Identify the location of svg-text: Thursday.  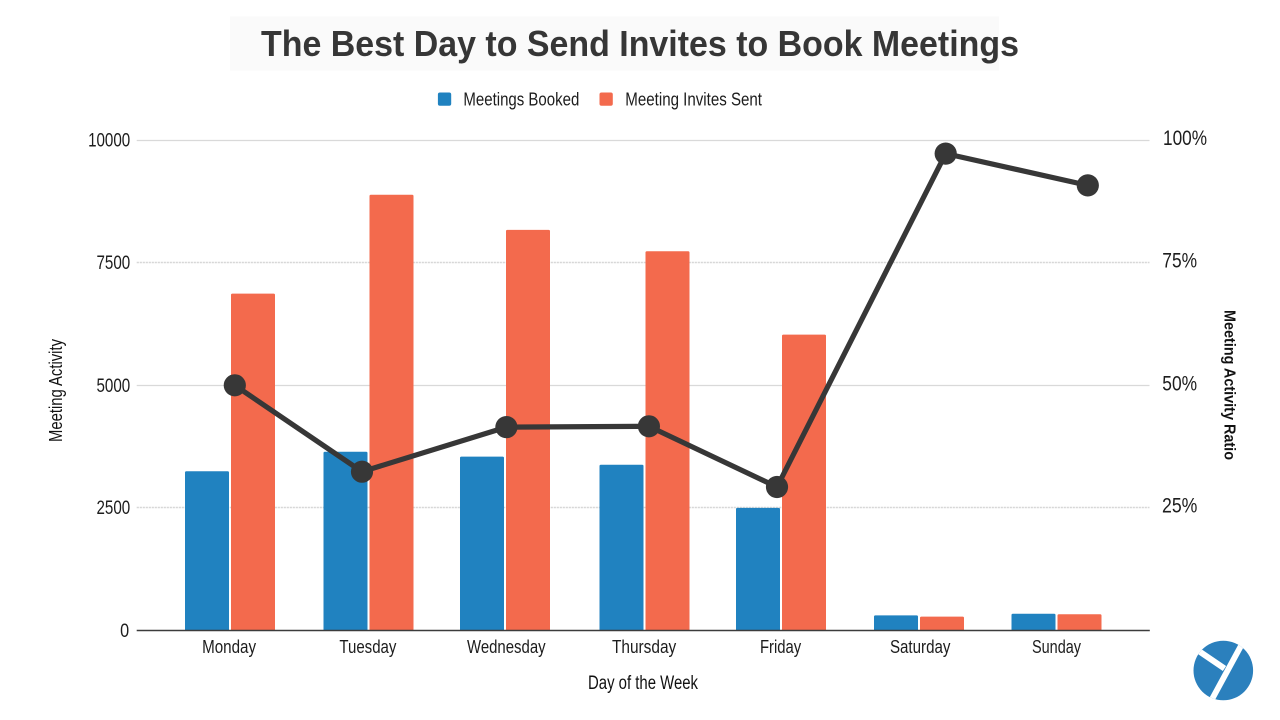
(644, 646).